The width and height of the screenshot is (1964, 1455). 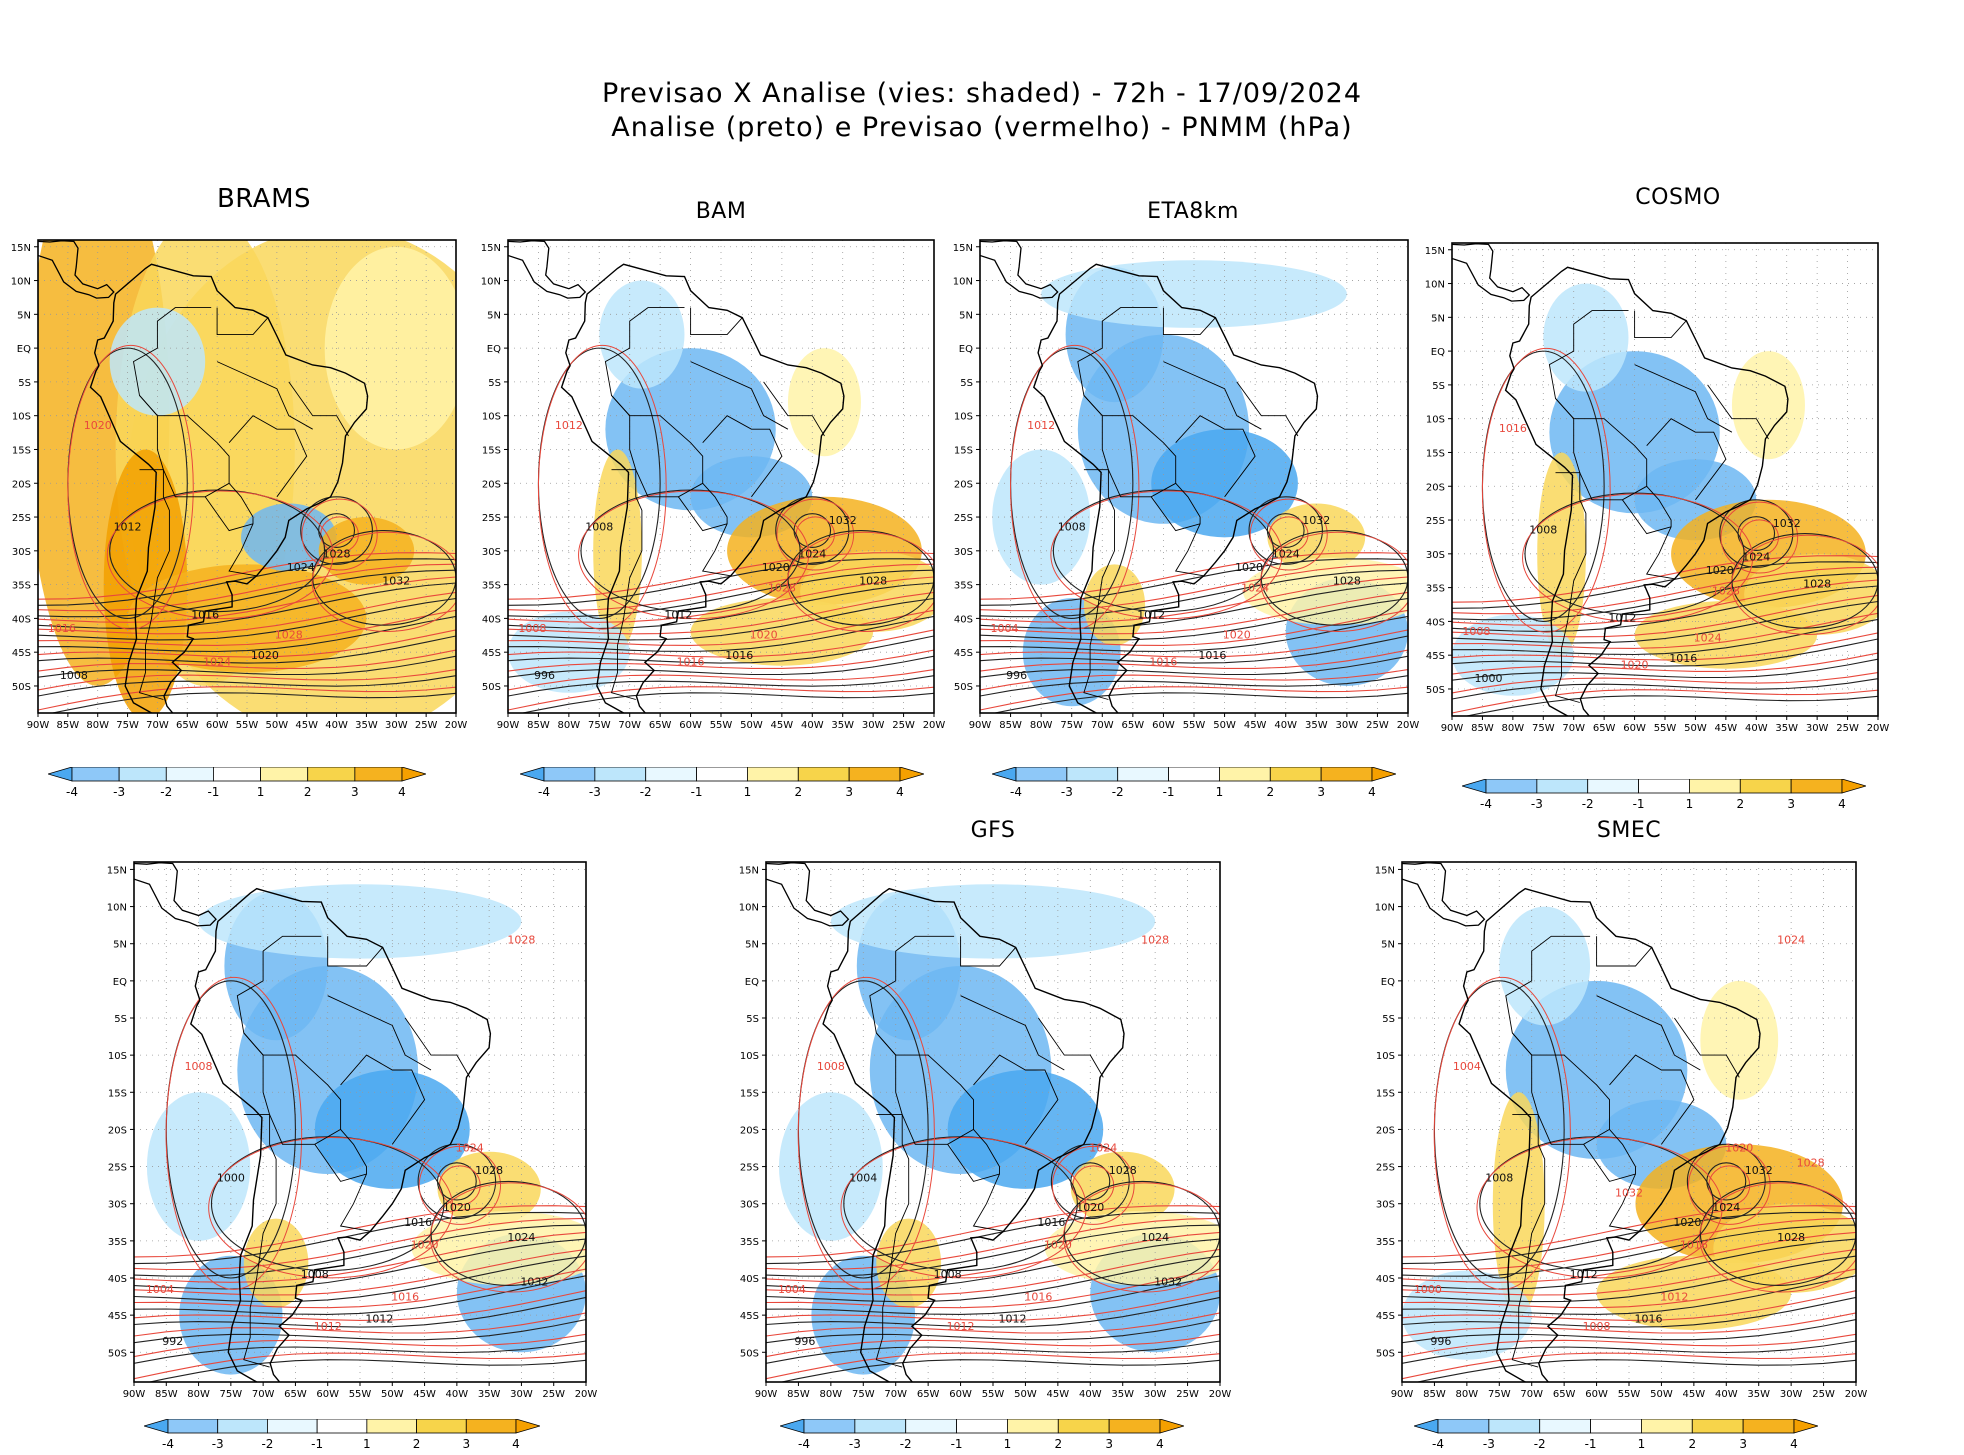 What do you see at coordinates (1388, 945) in the screenshot?
I see `lat-tick-label: 5N` at bounding box center [1388, 945].